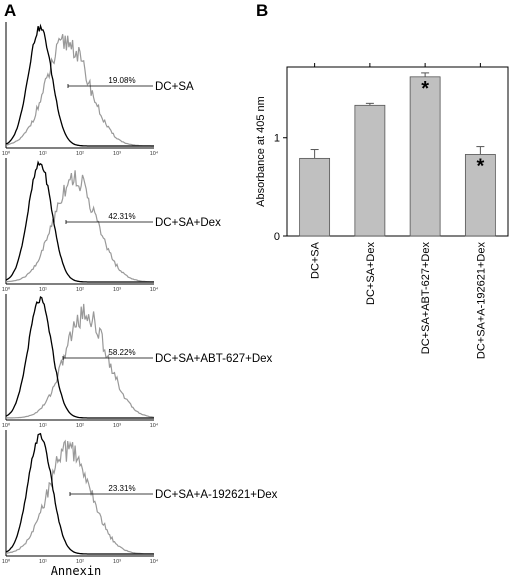  I want to click on histogram-panel-3: 10⁰ 10¹ 10² 10³ 10⁴ 58.22% DC+SA+ABT-627+Dex, so click(137, 361).